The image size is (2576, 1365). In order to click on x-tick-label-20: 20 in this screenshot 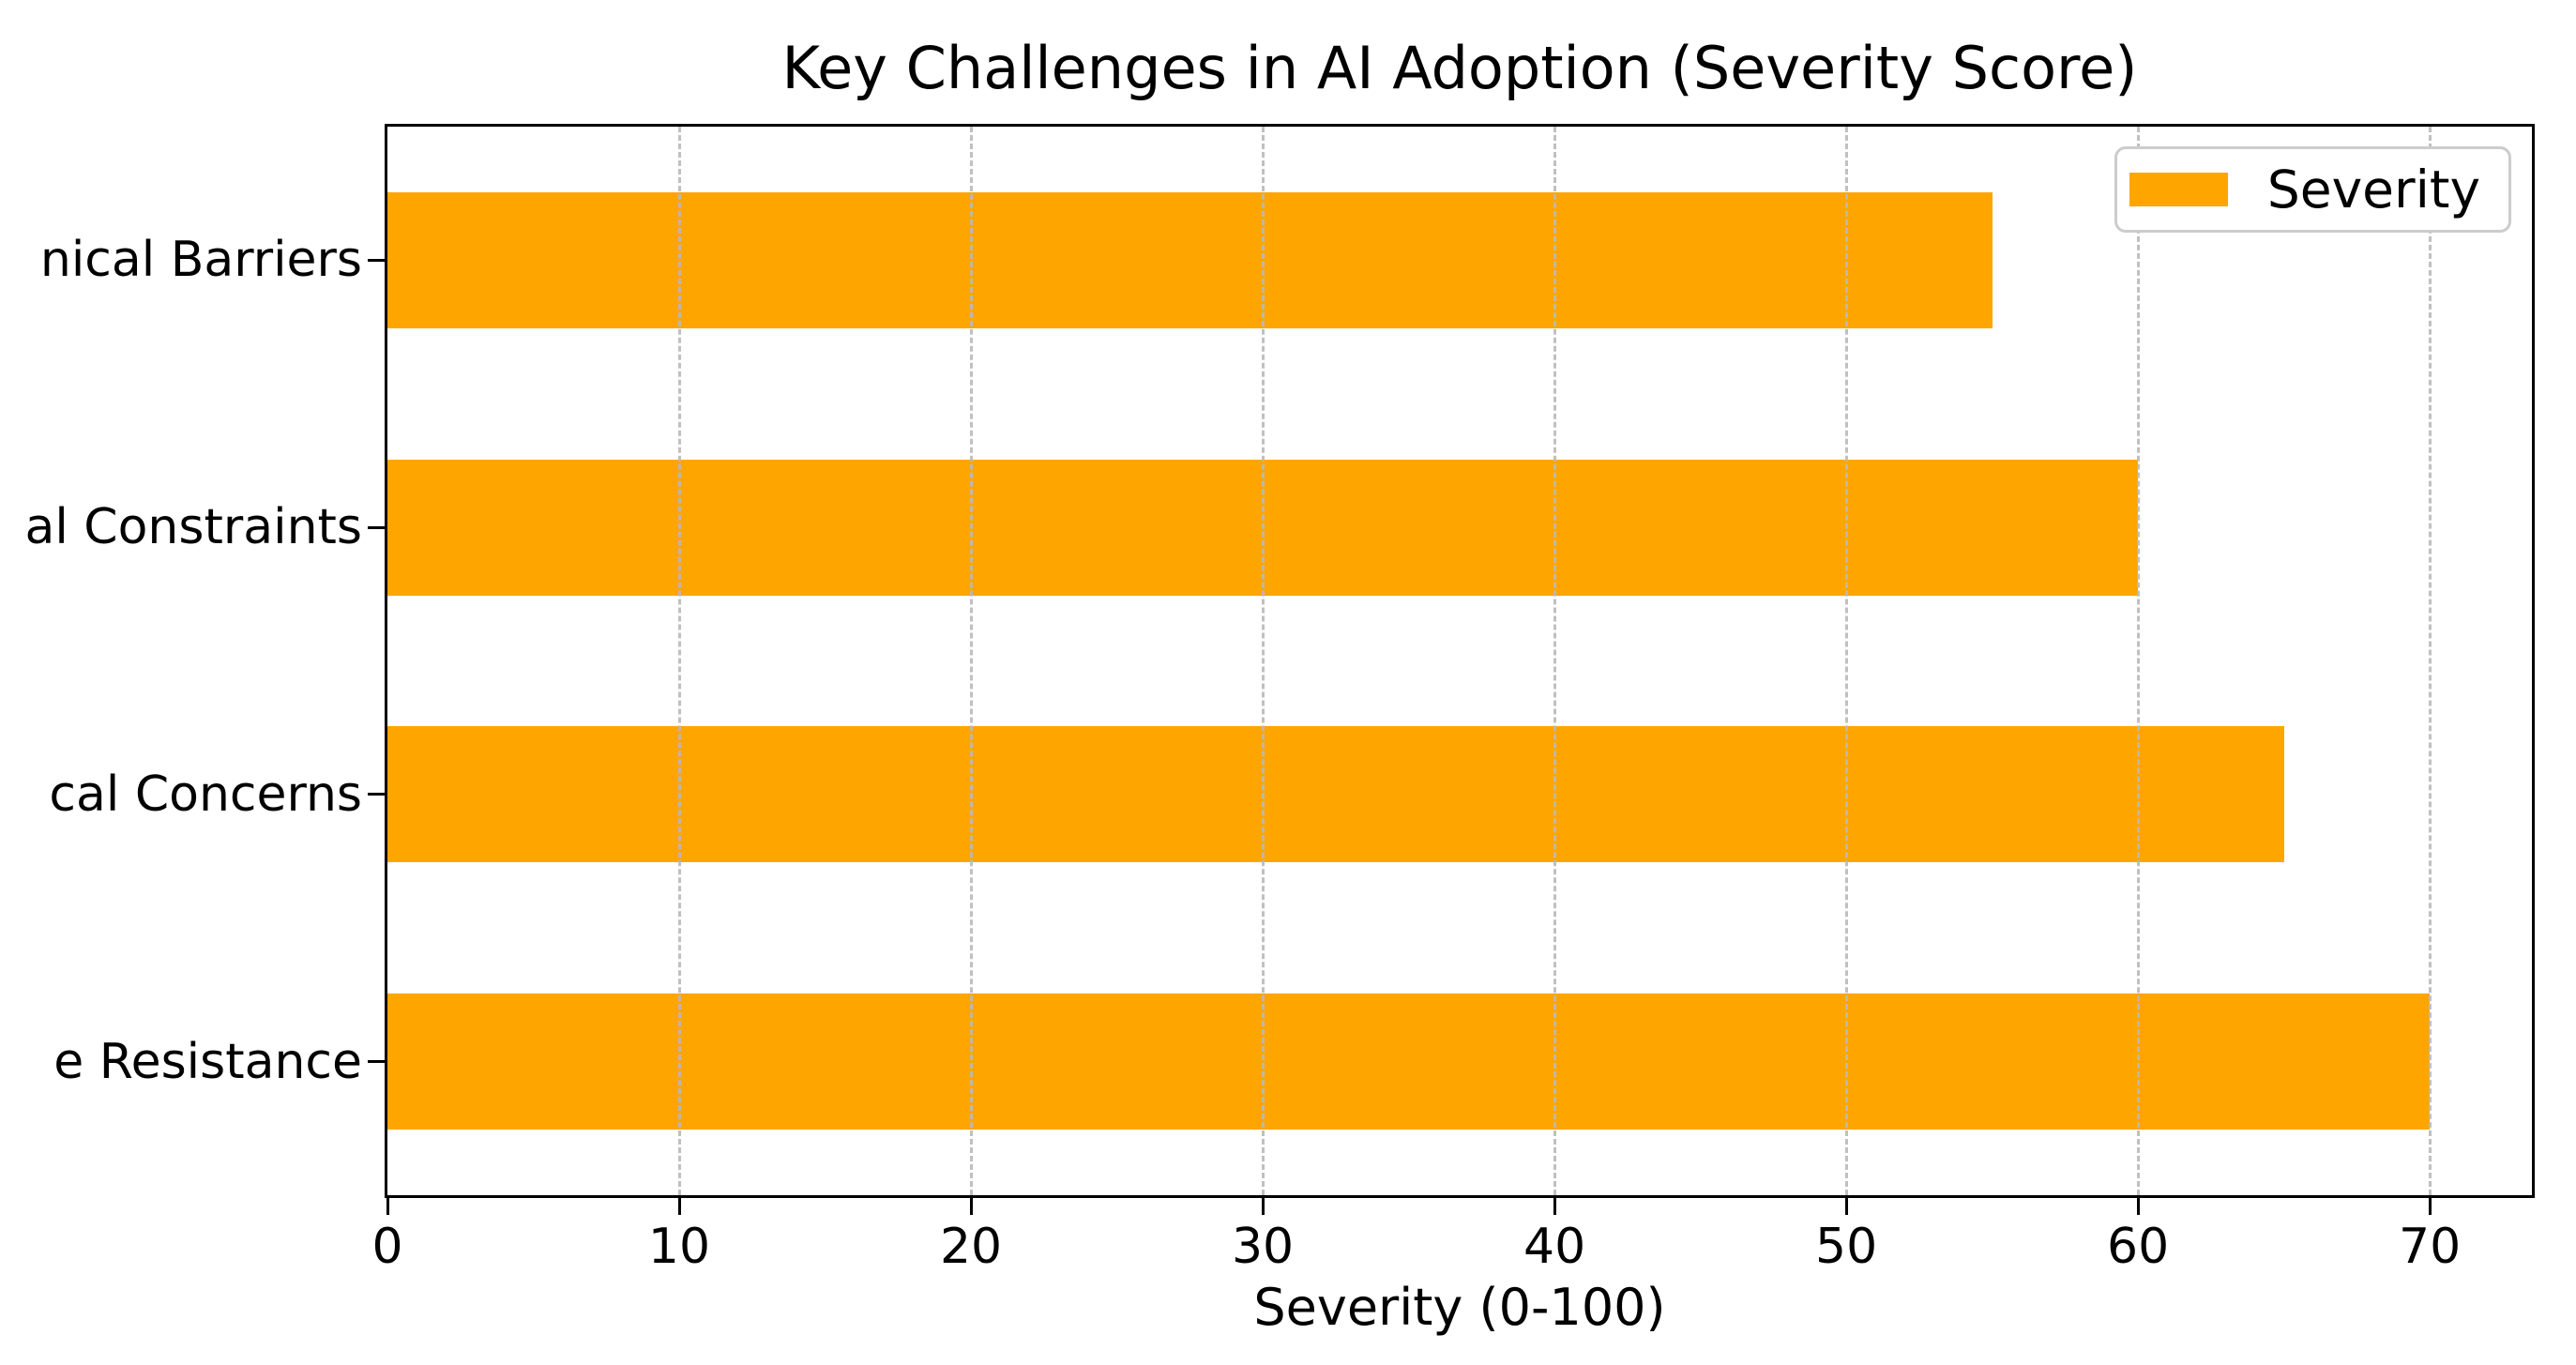, I will do `click(971, 1247)`.